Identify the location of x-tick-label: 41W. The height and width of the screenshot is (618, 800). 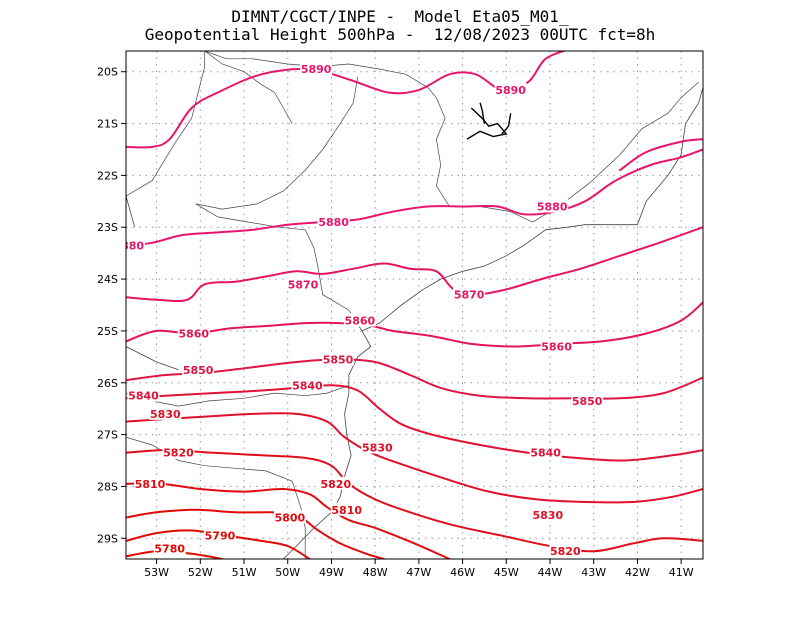
(681, 572).